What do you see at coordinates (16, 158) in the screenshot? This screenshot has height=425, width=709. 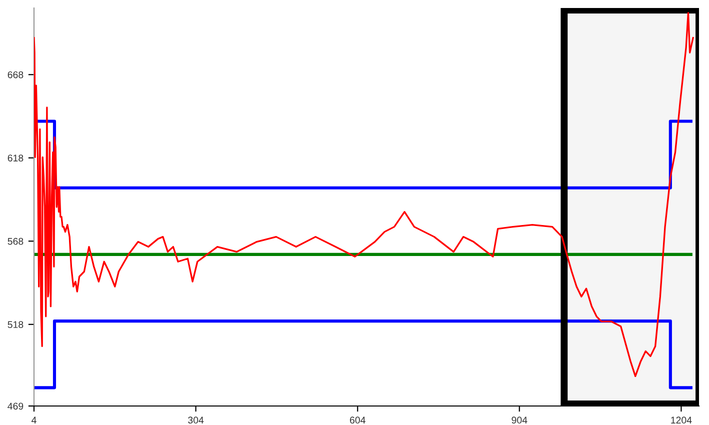 I see `y-tick-label: 618` at bounding box center [16, 158].